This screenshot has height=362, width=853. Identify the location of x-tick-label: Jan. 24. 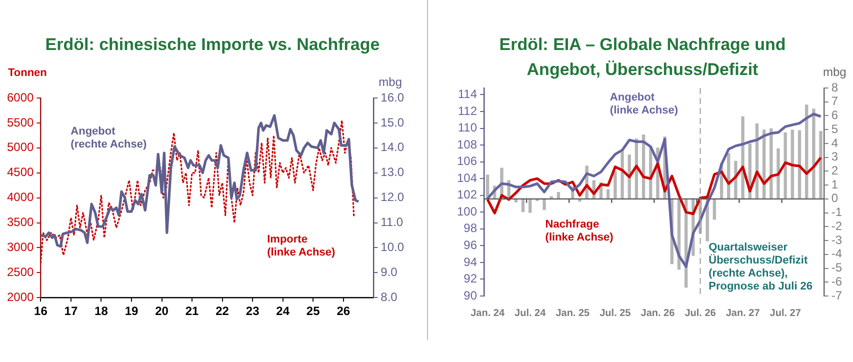
(487, 313).